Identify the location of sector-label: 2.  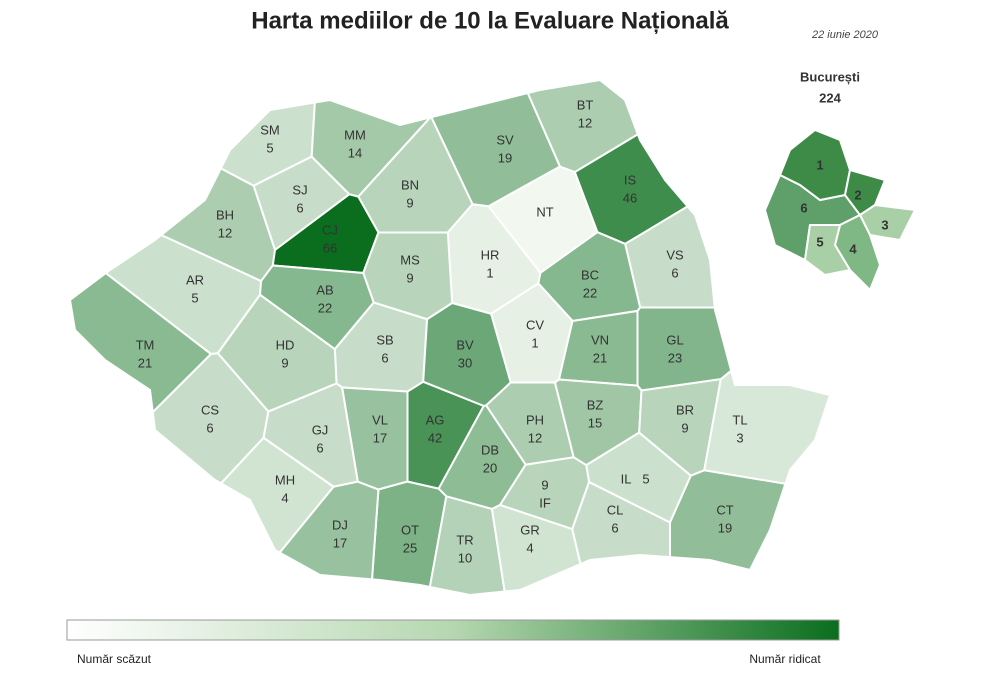
(857, 194).